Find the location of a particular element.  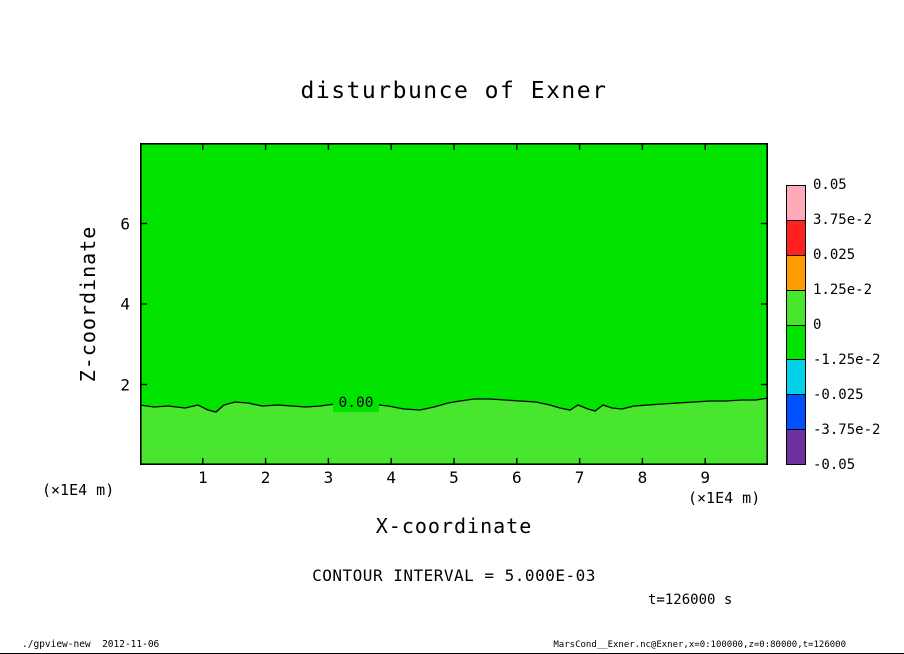

fill-below-contour is located at coordinates (454, 431).